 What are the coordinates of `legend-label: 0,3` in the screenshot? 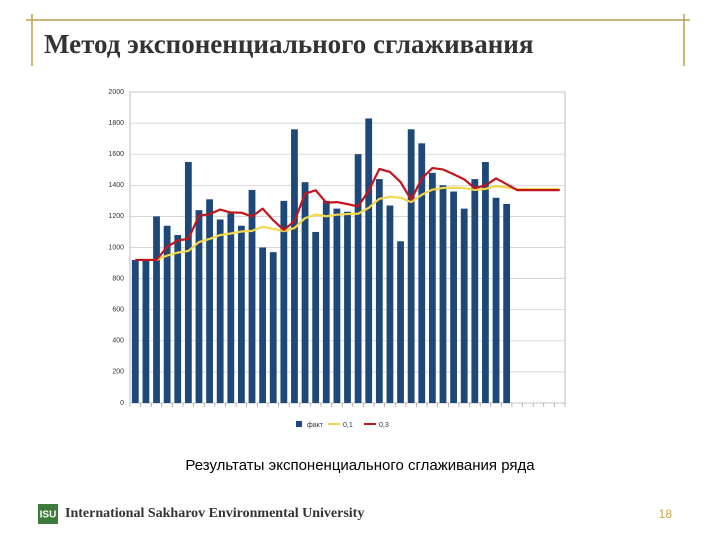 It's located at (384, 425).